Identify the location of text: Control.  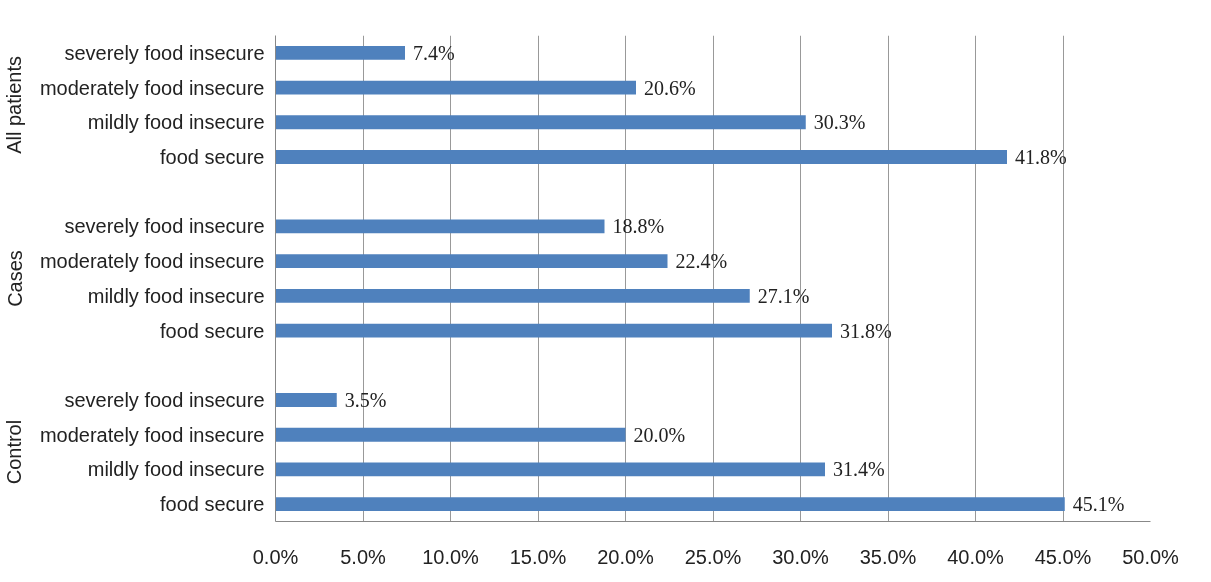
(14, 452).